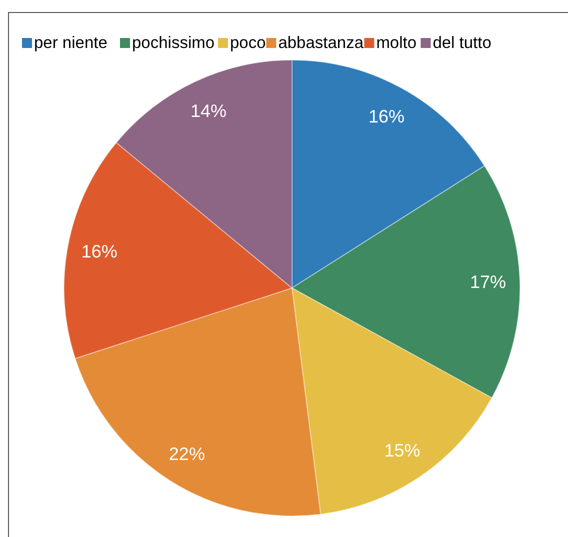  I want to click on data-label: 17%, so click(488, 282).